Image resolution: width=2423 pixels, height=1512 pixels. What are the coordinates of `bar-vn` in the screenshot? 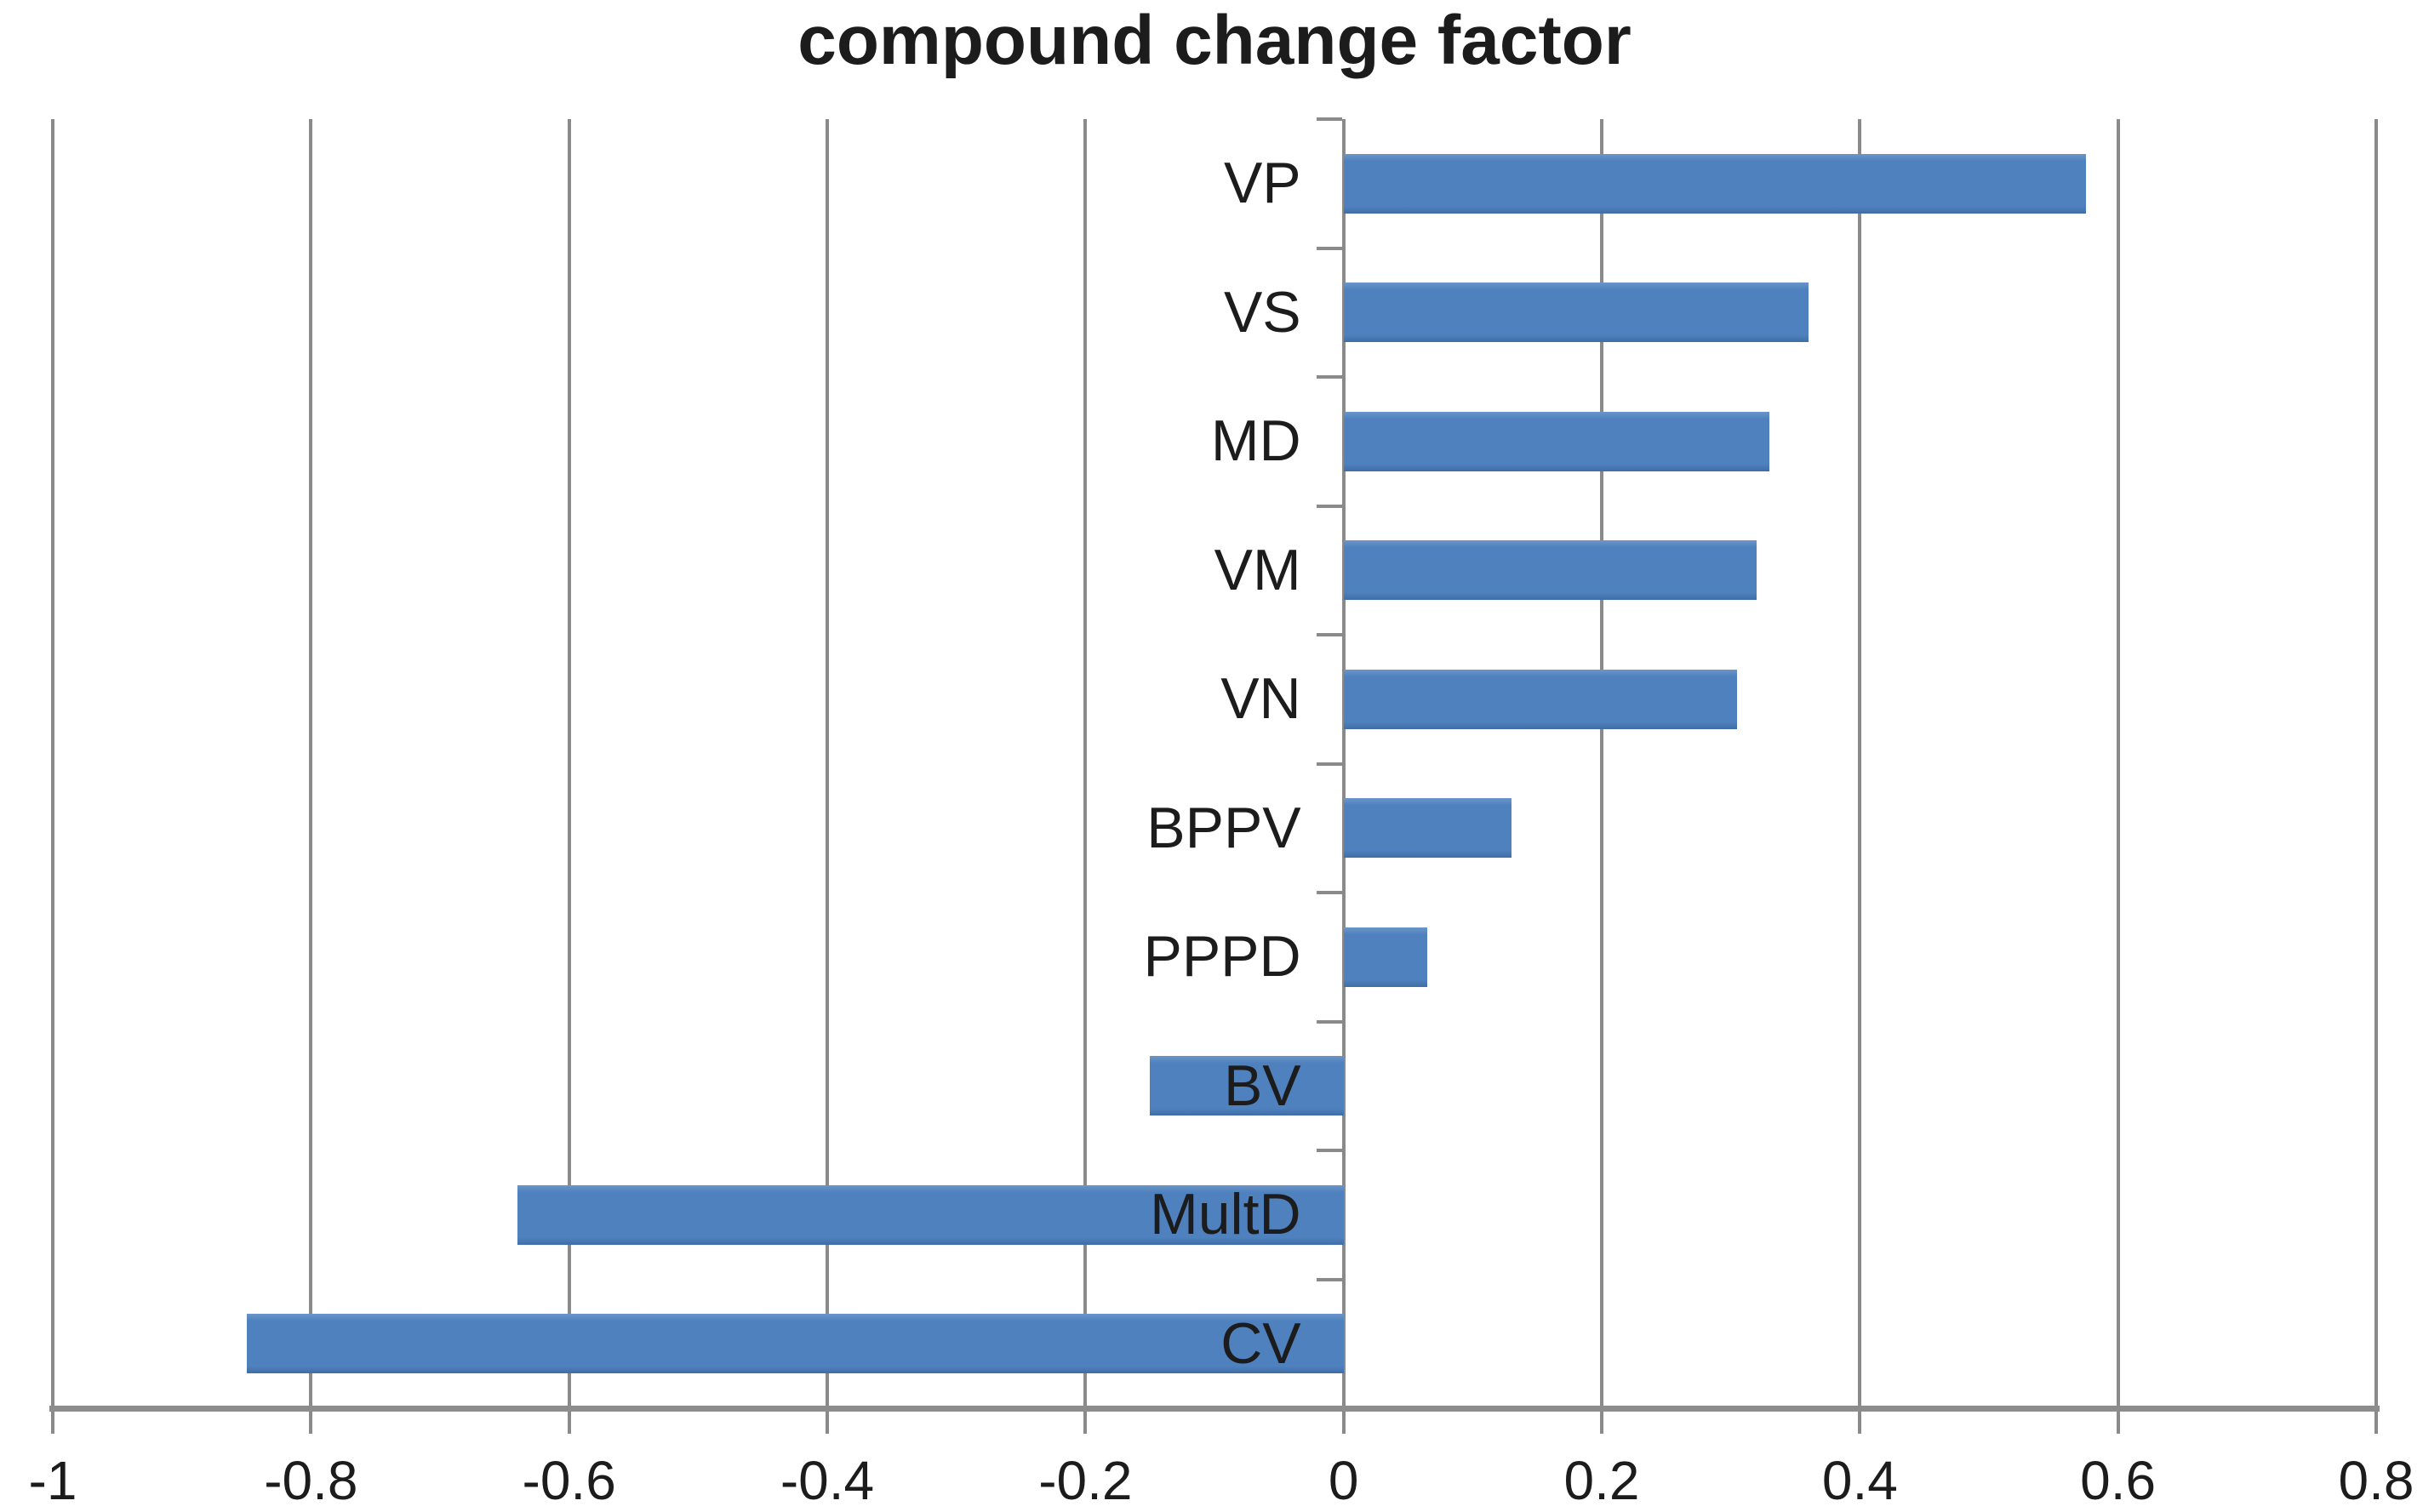 It's located at (1541, 699).